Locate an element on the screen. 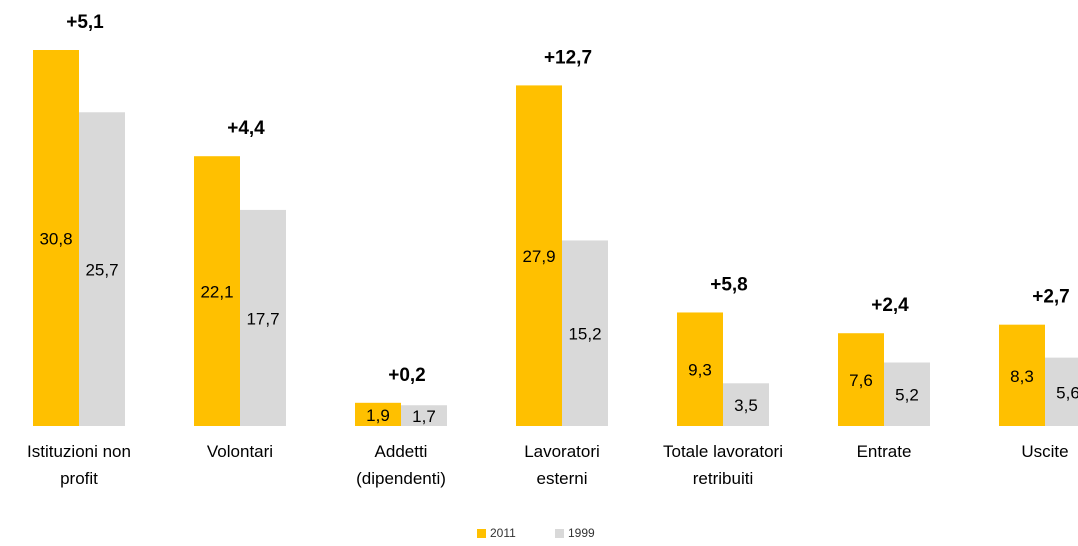 The width and height of the screenshot is (1078, 546). x-tick-label: Lavoratori esterni is located at coordinates (562, 465).